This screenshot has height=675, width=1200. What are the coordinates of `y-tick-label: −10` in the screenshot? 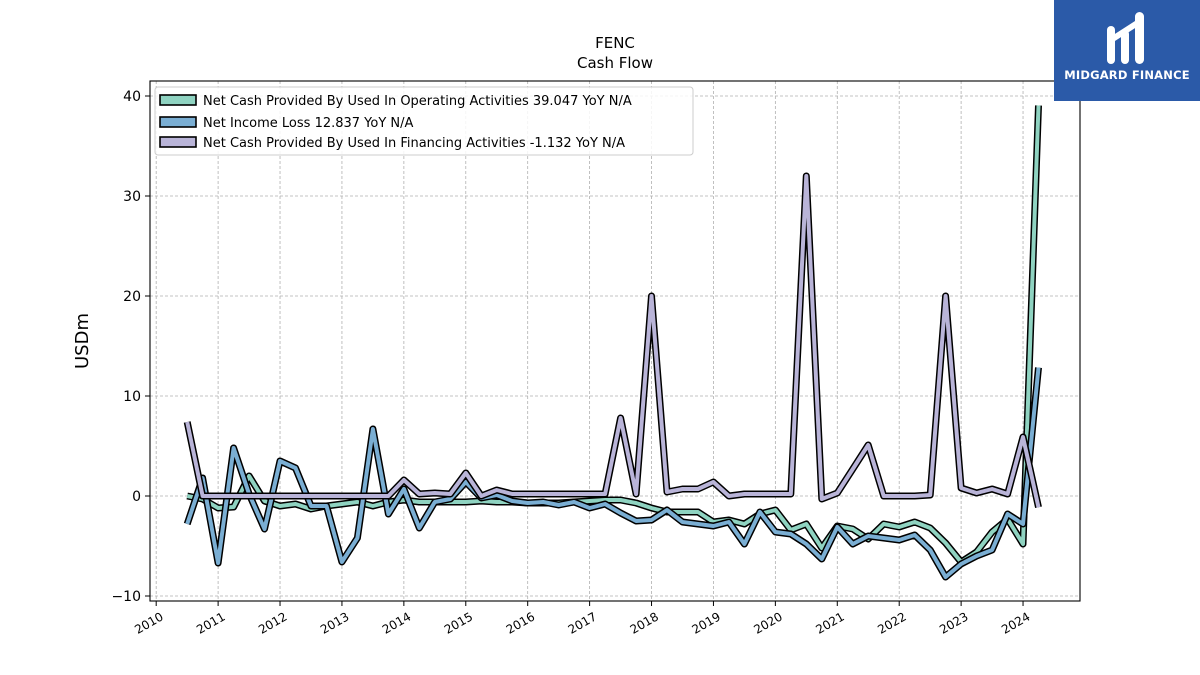 It's located at (126, 597).